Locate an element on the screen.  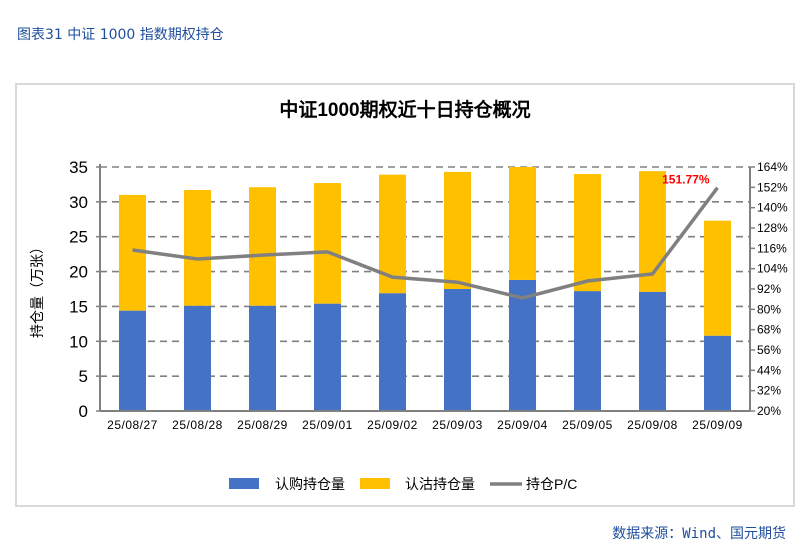
y-tick-label: 20 is located at coordinates (78, 272).